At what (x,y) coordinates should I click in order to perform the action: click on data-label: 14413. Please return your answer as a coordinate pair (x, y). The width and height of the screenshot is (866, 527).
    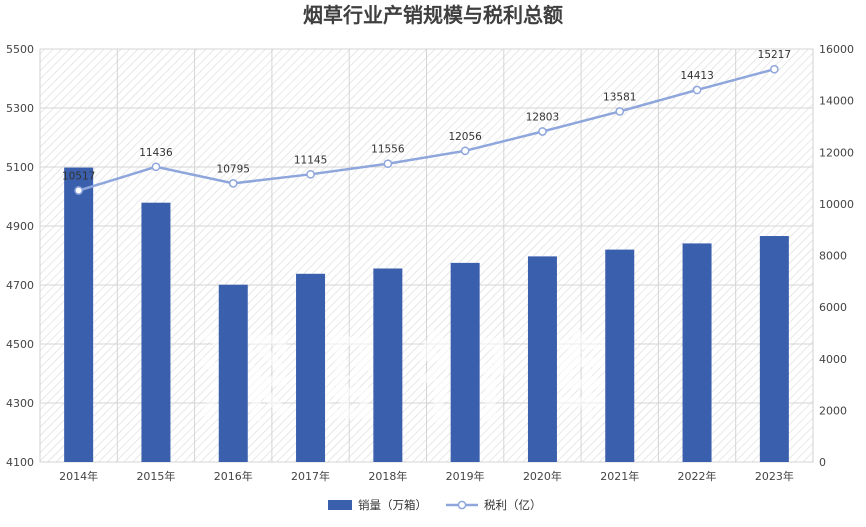
    Looking at the image, I should click on (696, 76).